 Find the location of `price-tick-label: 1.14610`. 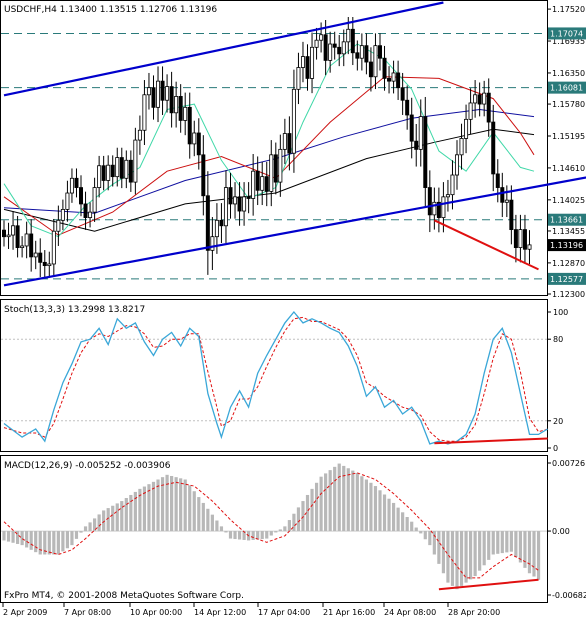

price-tick-label: 1.14610 is located at coordinates (568, 168).